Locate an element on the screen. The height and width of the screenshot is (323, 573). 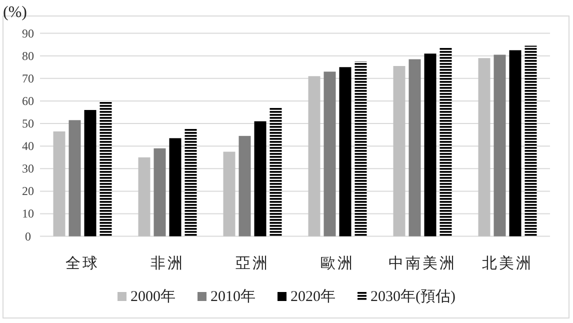
legend-label: 2000年 is located at coordinates (153, 296).